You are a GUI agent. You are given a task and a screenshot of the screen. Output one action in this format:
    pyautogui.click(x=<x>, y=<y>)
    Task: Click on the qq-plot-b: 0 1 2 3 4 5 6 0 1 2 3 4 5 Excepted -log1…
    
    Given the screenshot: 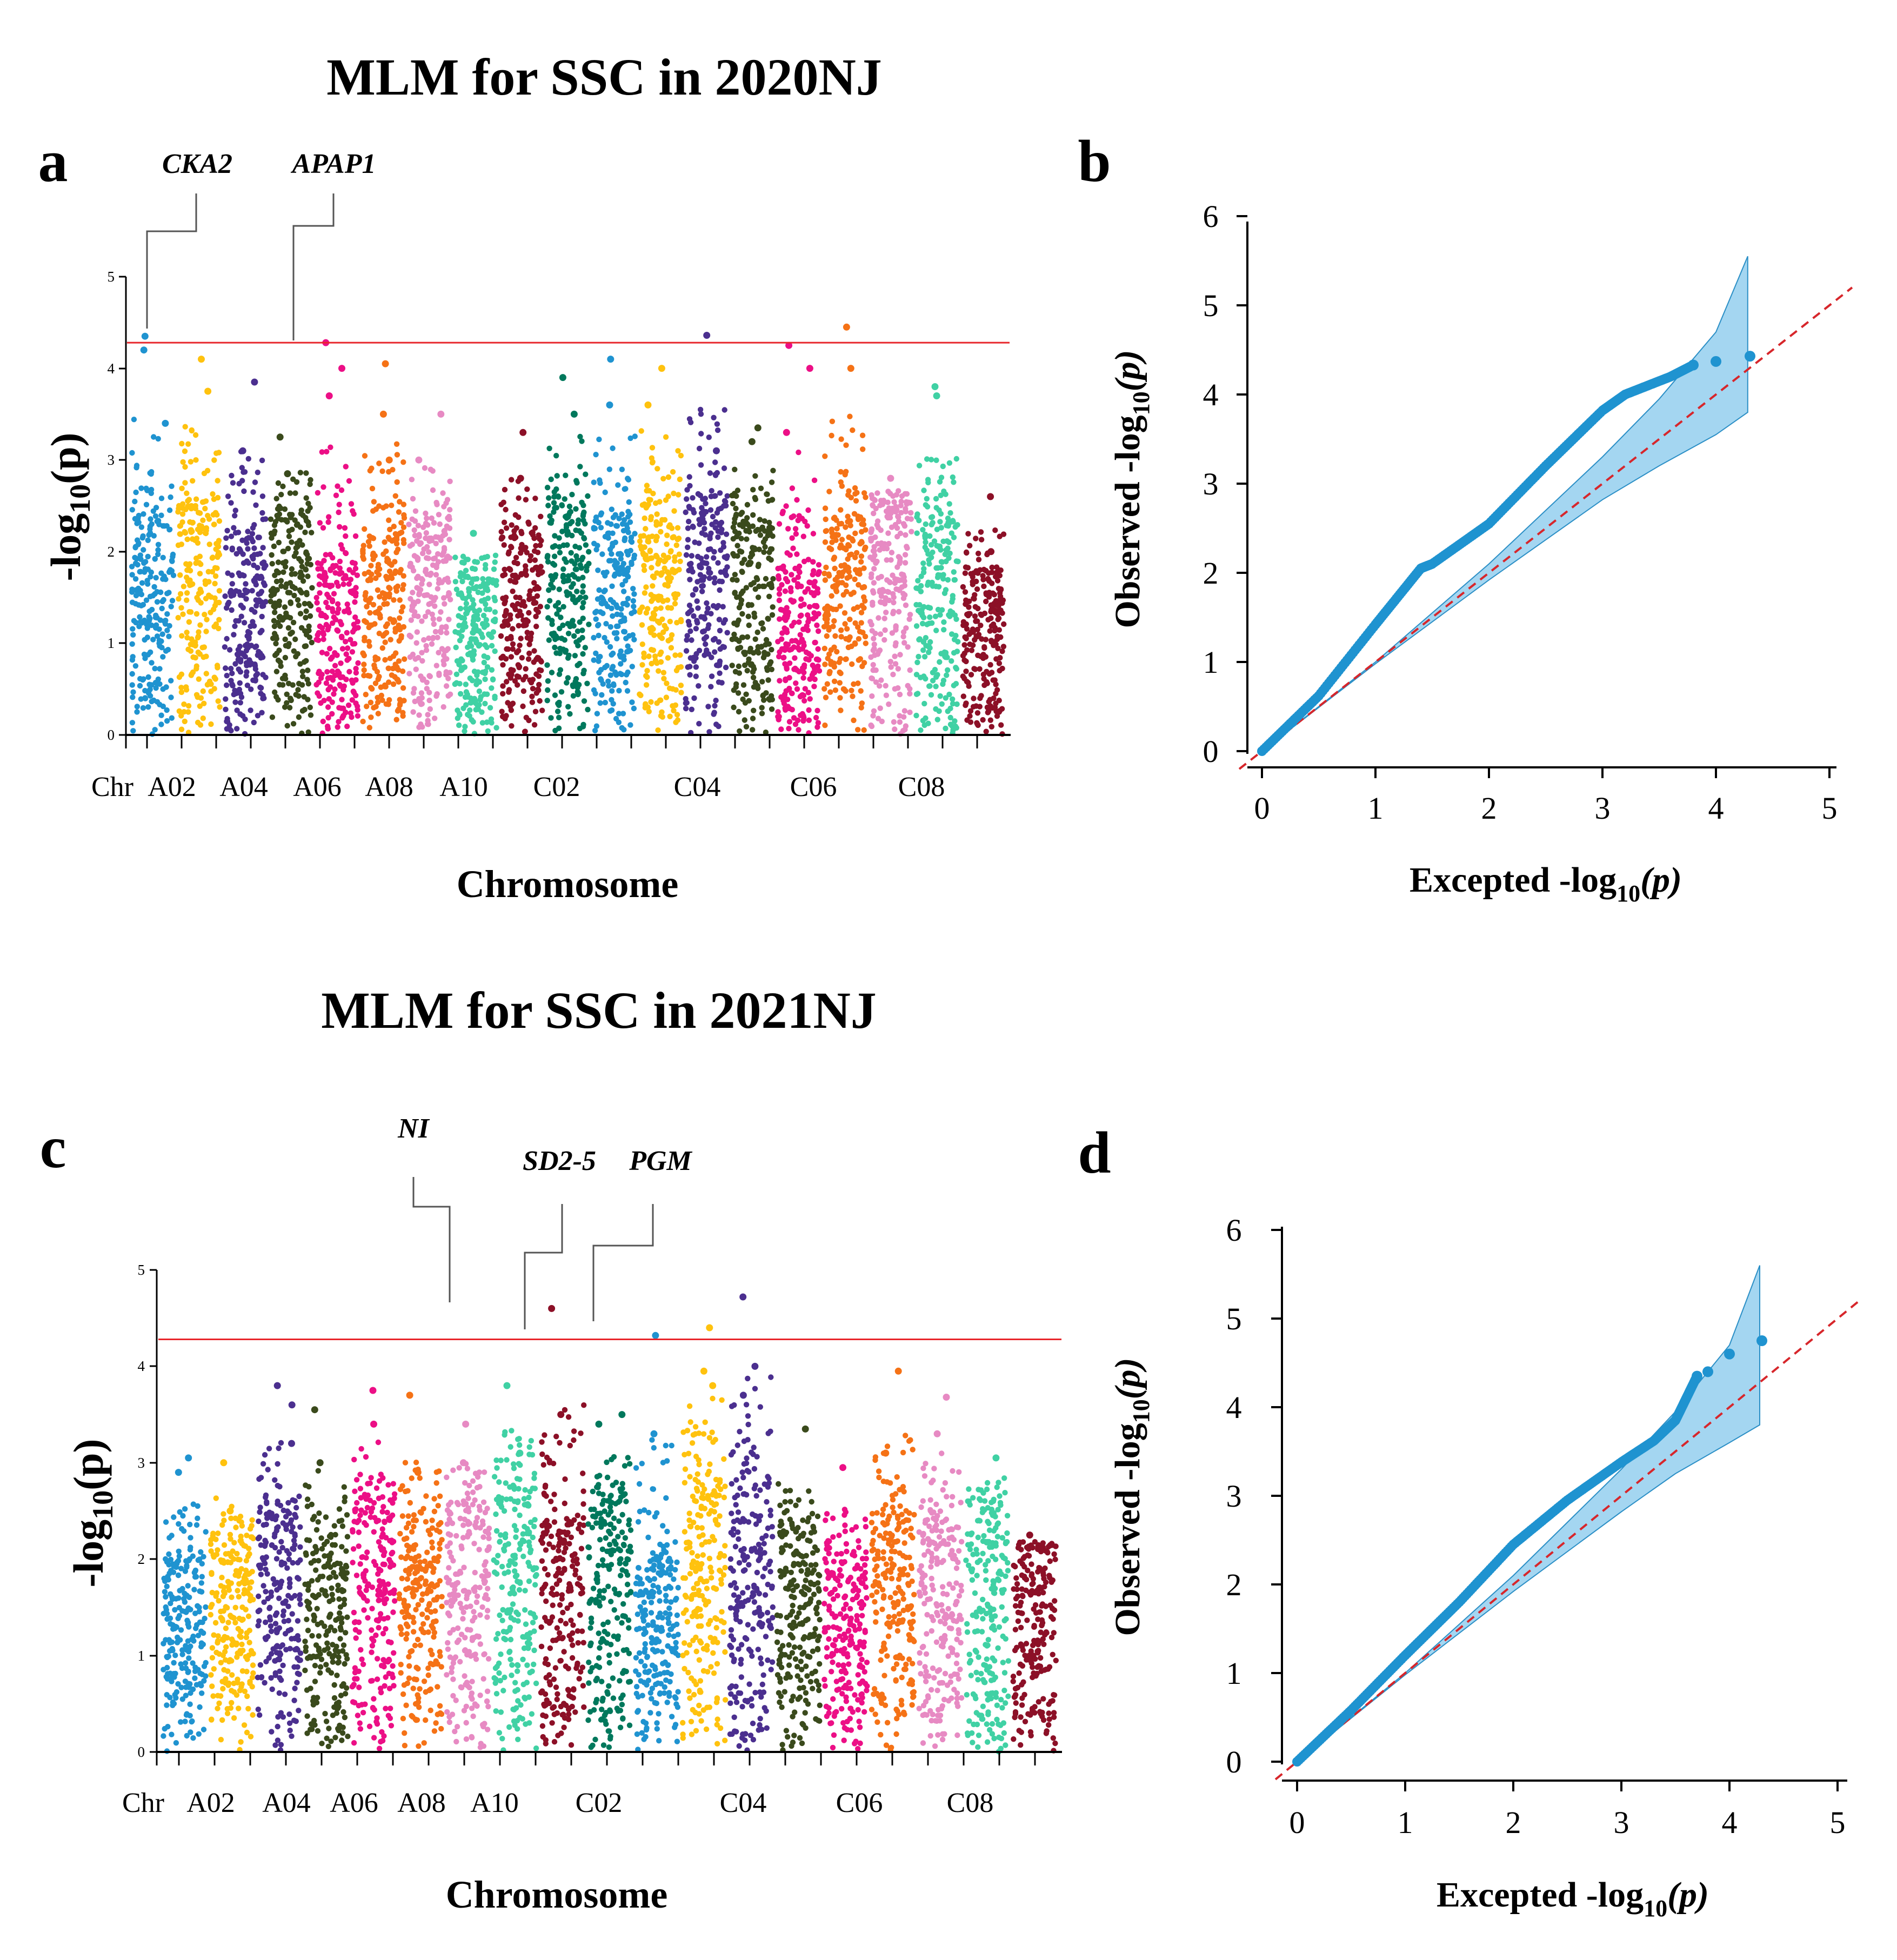 What is the action you would take?
    pyautogui.click(x=1481, y=553)
    